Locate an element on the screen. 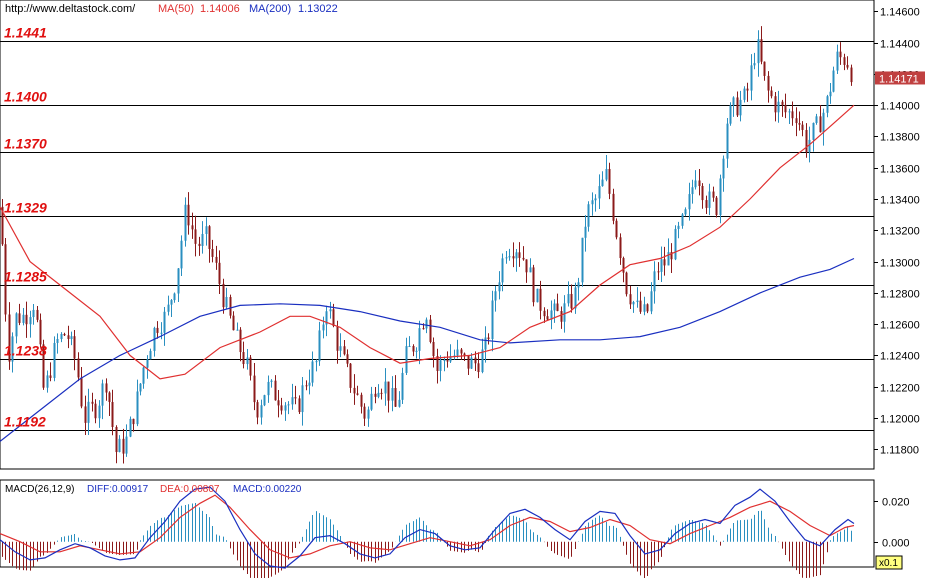 This screenshot has width=930, height=578. current-price-badge: 1.14171 is located at coordinates (900, 78).